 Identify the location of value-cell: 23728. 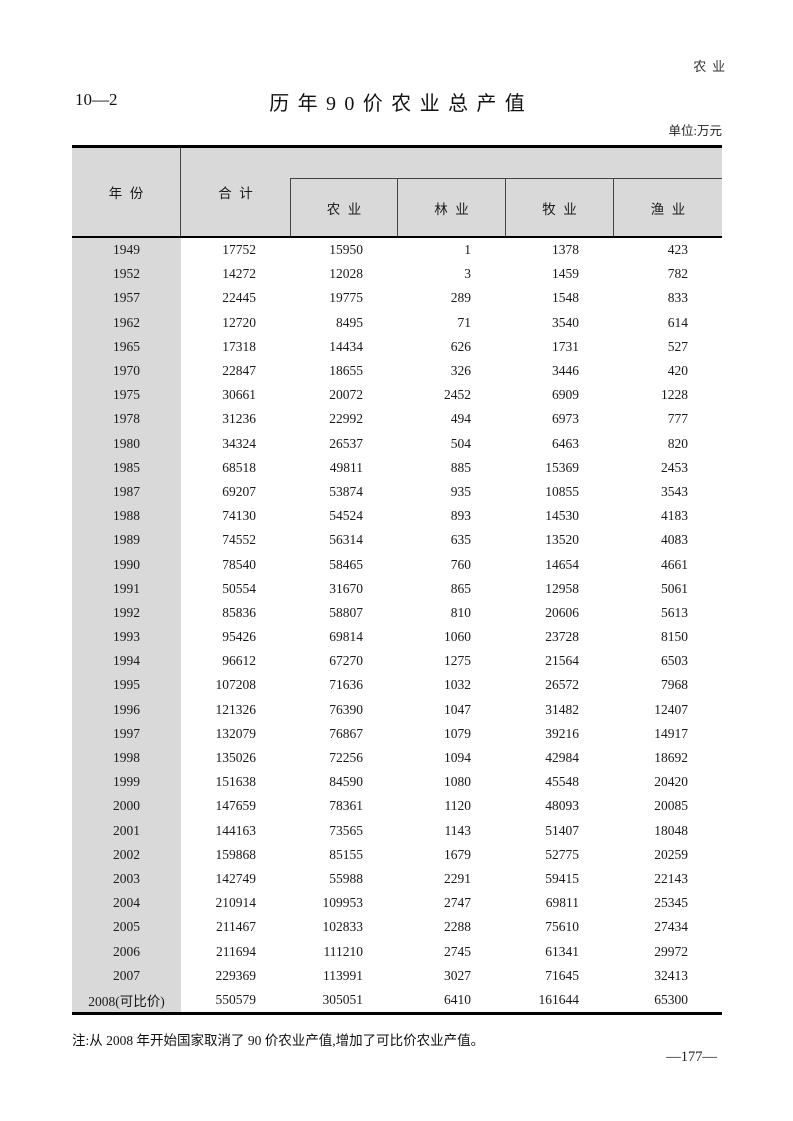
(562, 637).